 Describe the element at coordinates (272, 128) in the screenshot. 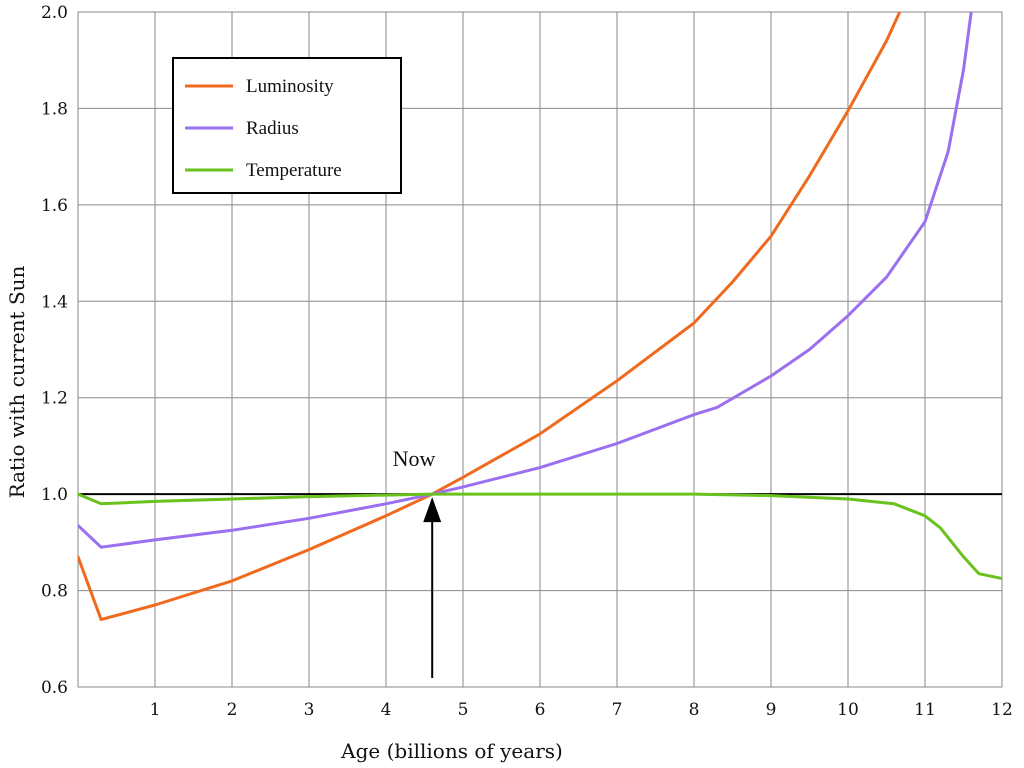

I see `legend-label-radius: Radius` at that location.